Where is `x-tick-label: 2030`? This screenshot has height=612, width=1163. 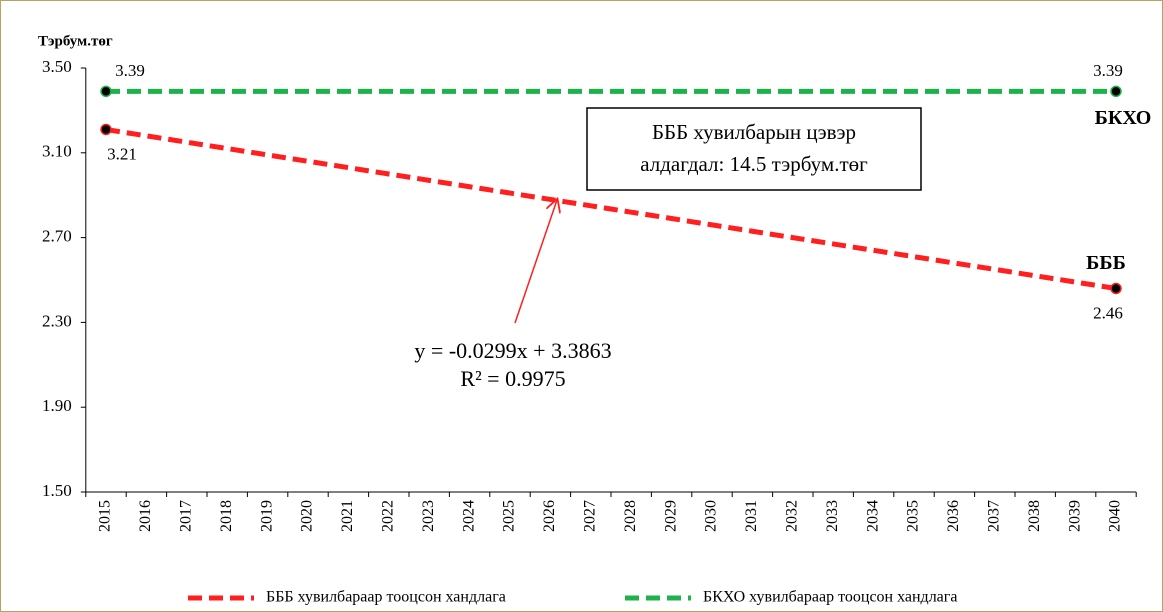
x-tick-label: 2030 is located at coordinates (711, 516).